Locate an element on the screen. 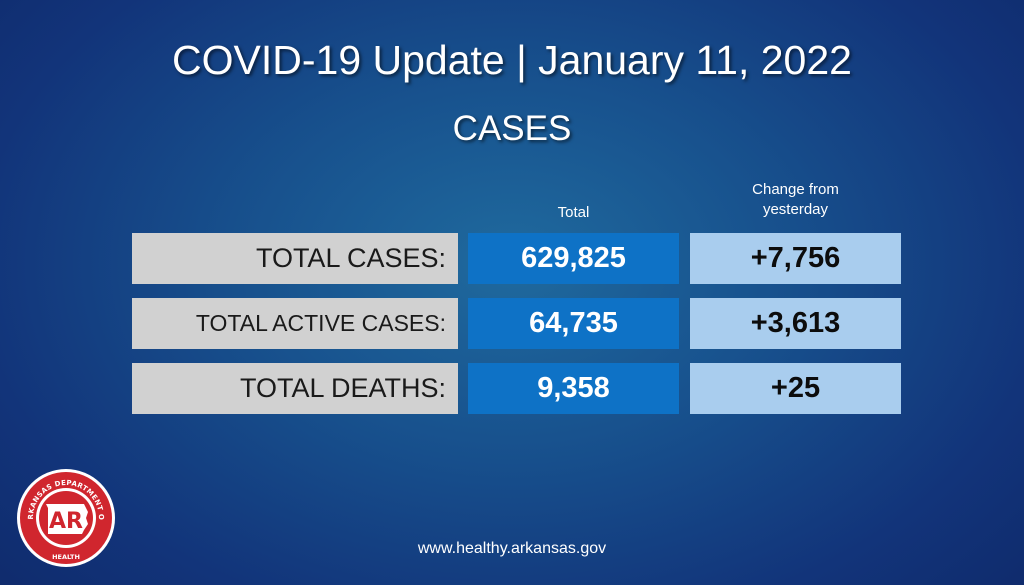 Image resolution: width=1024 pixels, height=585 pixels. column-header-total: Total is located at coordinates (573, 212).